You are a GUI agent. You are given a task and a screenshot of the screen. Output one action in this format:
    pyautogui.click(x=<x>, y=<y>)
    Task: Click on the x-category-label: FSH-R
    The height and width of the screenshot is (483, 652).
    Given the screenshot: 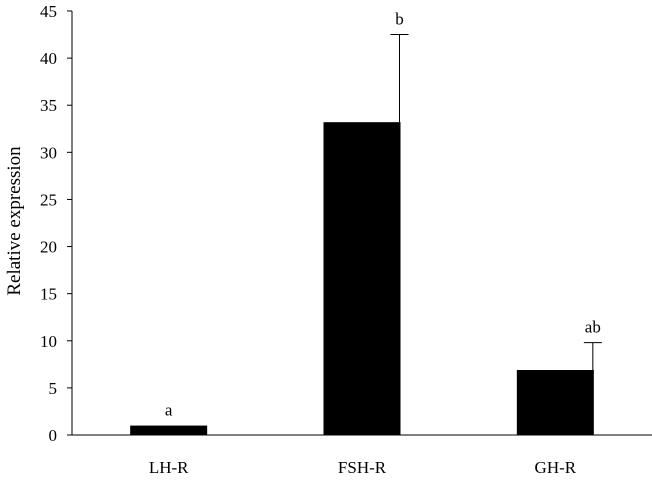 What is the action you would take?
    pyautogui.click(x=362, y=467)
    